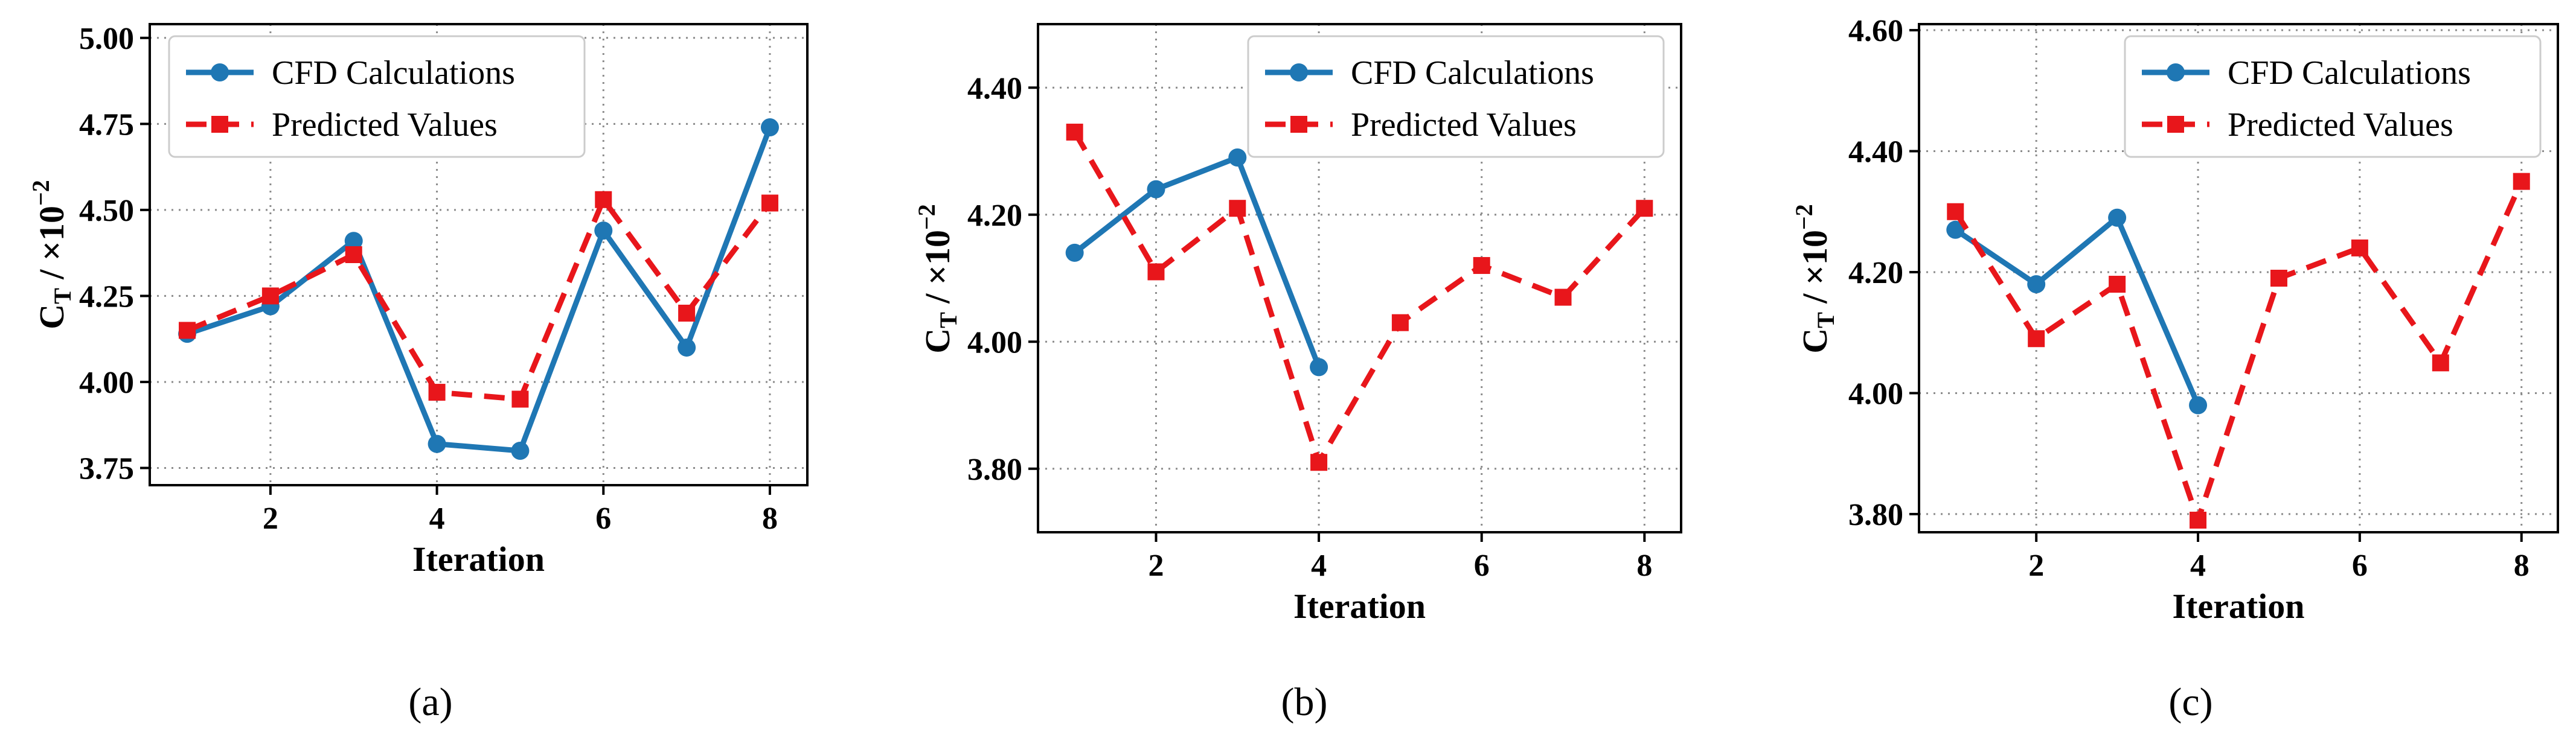  What do you see at coordinates (106, 124) in the screenshot?
I see `panel-a-ytick-label: 4.75` at bounding box center [106, 124].